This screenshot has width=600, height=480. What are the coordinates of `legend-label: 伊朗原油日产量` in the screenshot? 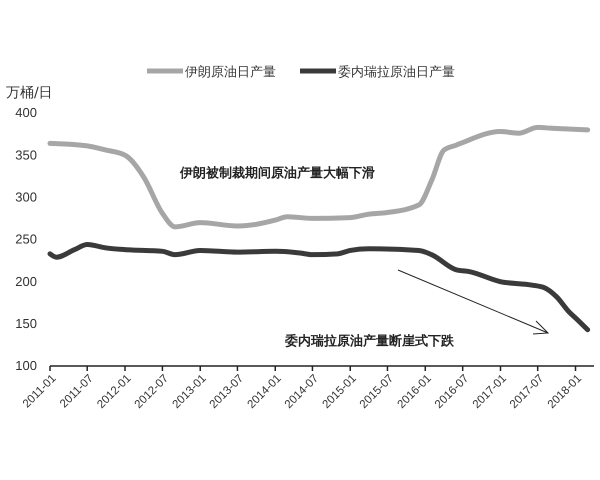 It's located at (230, 72).